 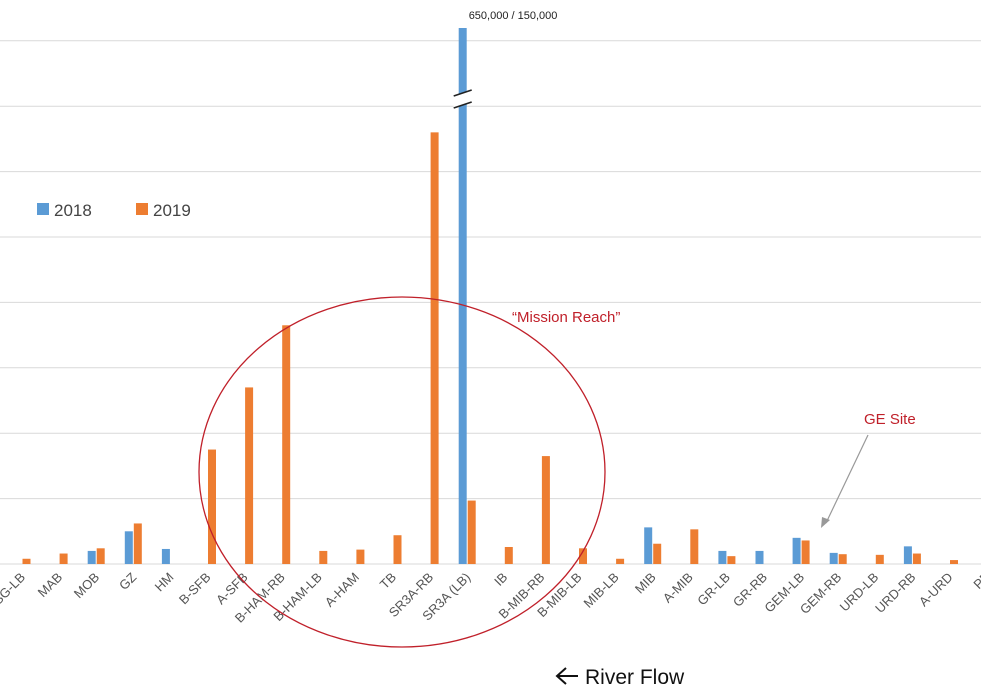 I want to click on bar-2018-hm, so click(x=165, y=556).